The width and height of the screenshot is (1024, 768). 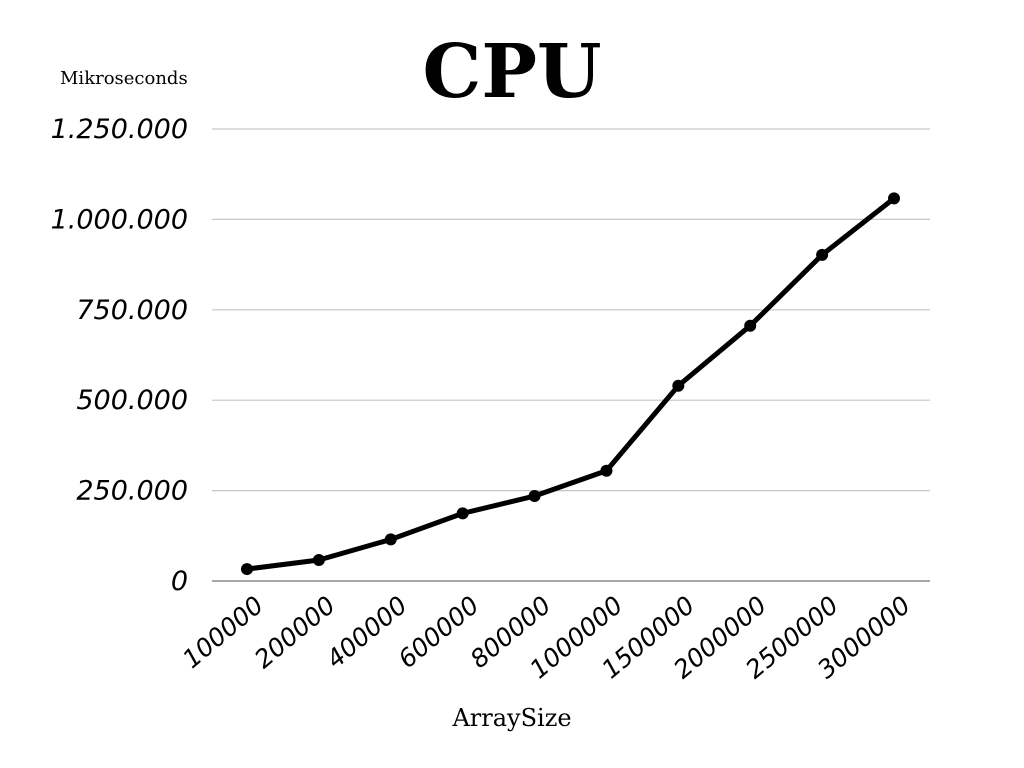 I want to click on y-tick-label: 1.000.000, so click(x=119, y=219).